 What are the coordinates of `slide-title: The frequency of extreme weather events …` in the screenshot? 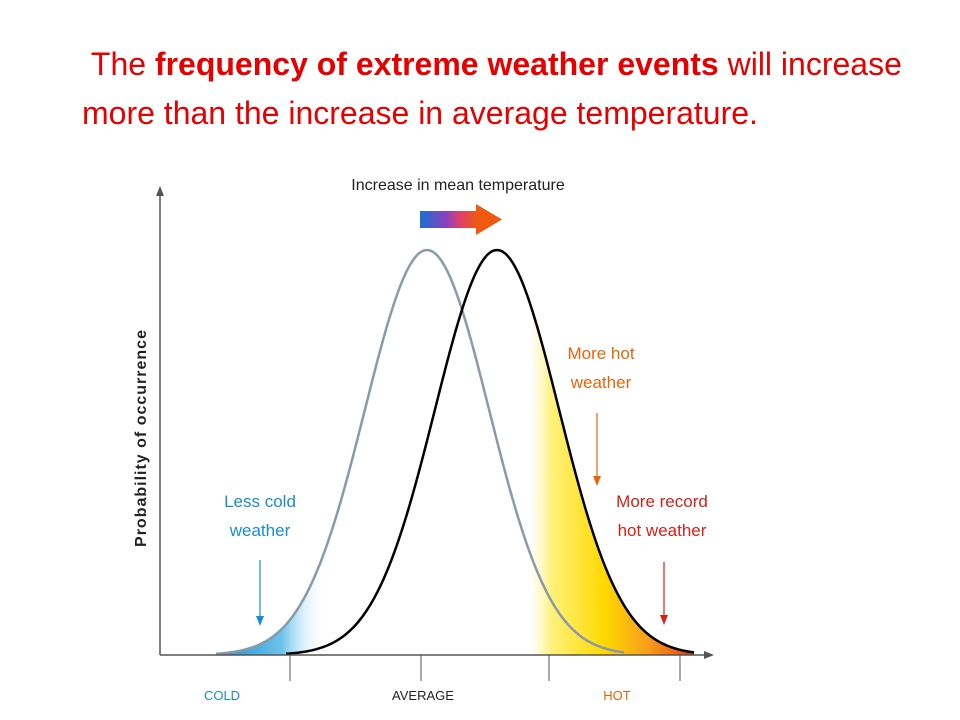 It's located at (502, 89).